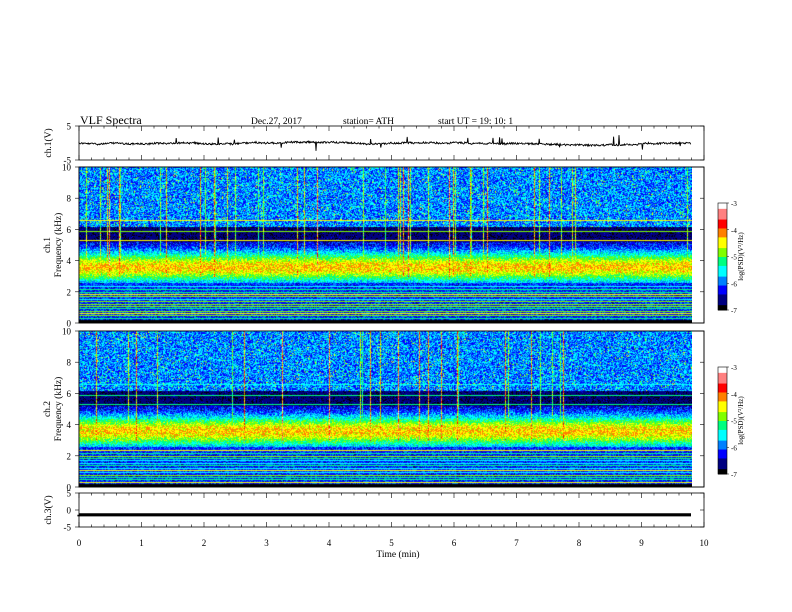 The width and height of the screenshot is (792, 612). Describe the element at coordinates (391, 510) in the screenshot. I see `ch3-waveform-frame` at that location.